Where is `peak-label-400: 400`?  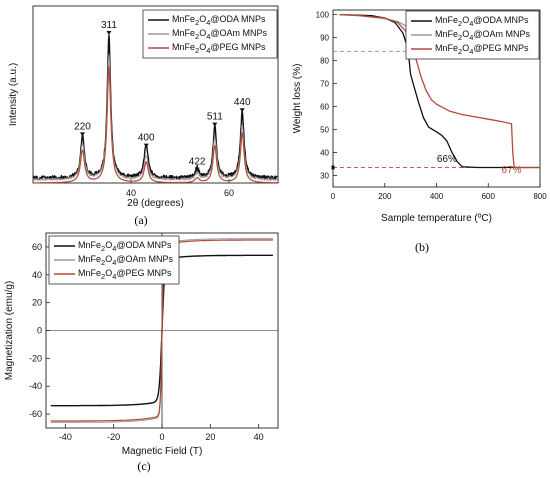
peak-label-400: 400 is located at coordinates (146, 138).